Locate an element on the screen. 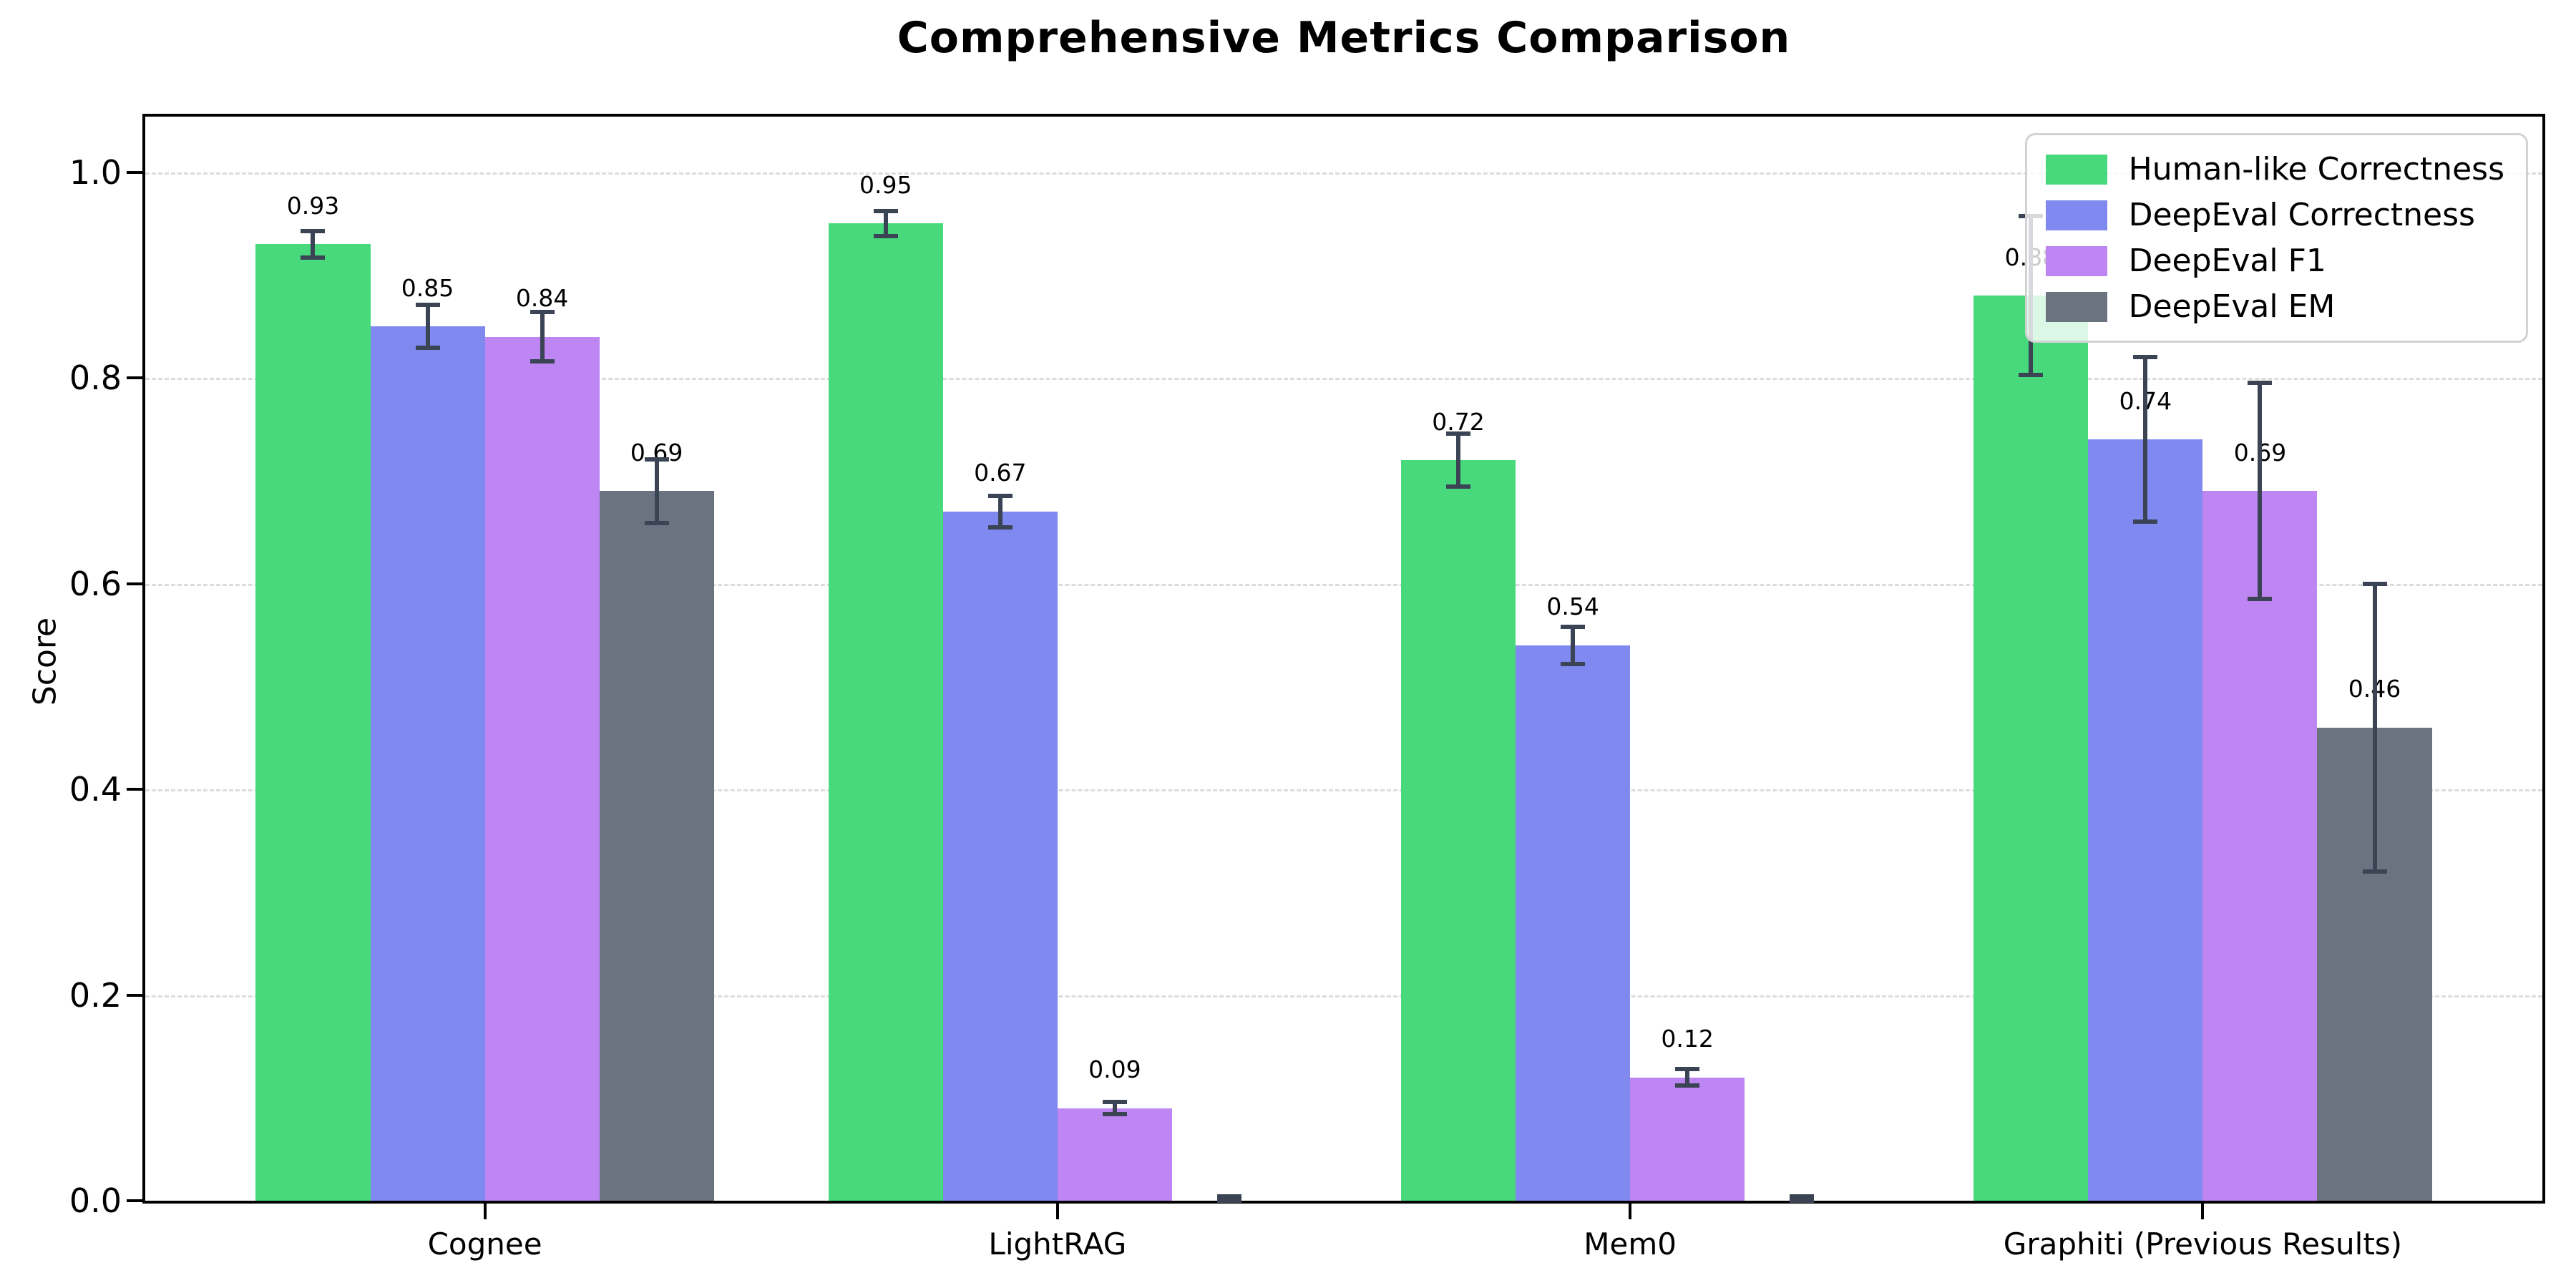  x-tick-label: Mem0 is located at coordinates (1630, 1244).